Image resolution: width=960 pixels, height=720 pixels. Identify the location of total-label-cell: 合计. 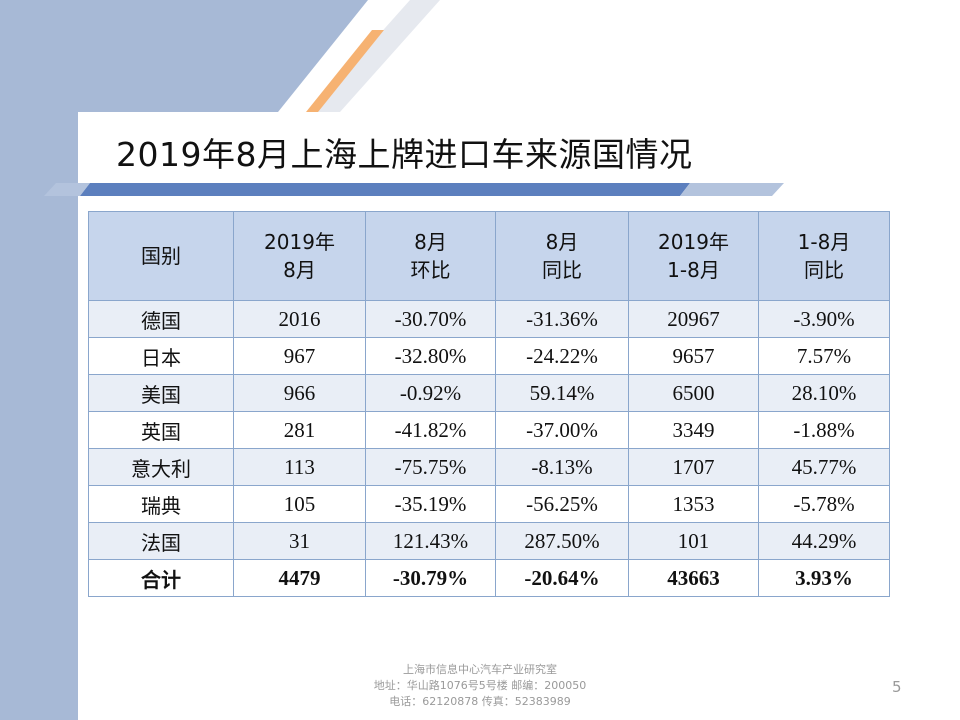
(161, 578).